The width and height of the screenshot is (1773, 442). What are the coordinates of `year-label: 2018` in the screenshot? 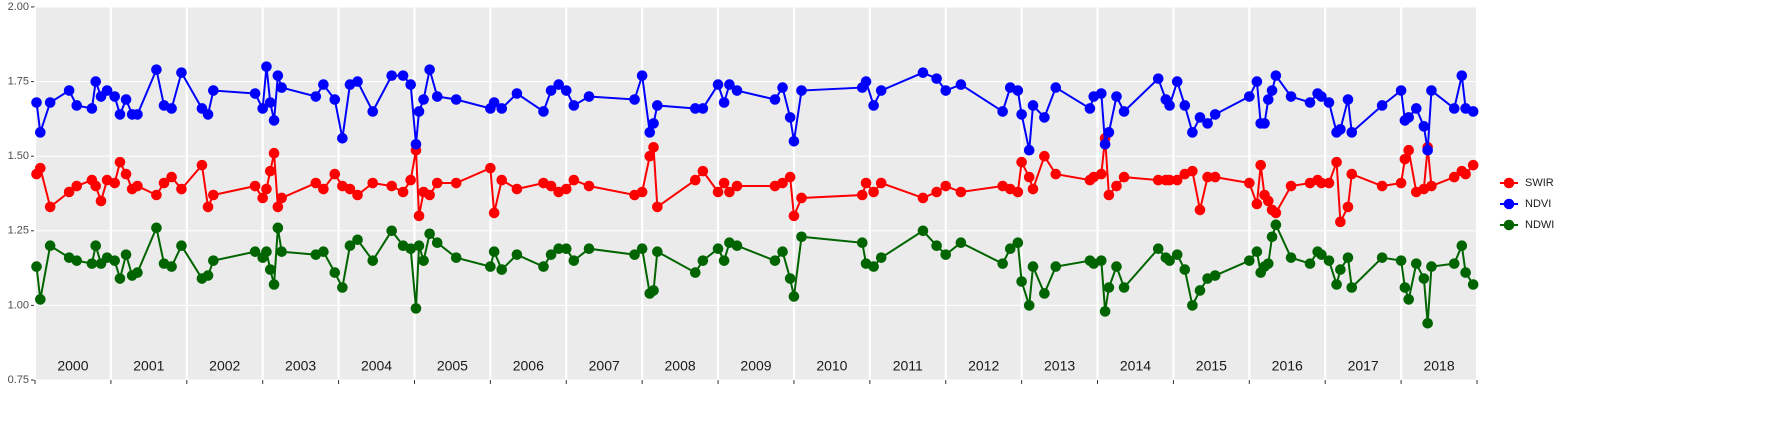 It's located at (1438, 366).